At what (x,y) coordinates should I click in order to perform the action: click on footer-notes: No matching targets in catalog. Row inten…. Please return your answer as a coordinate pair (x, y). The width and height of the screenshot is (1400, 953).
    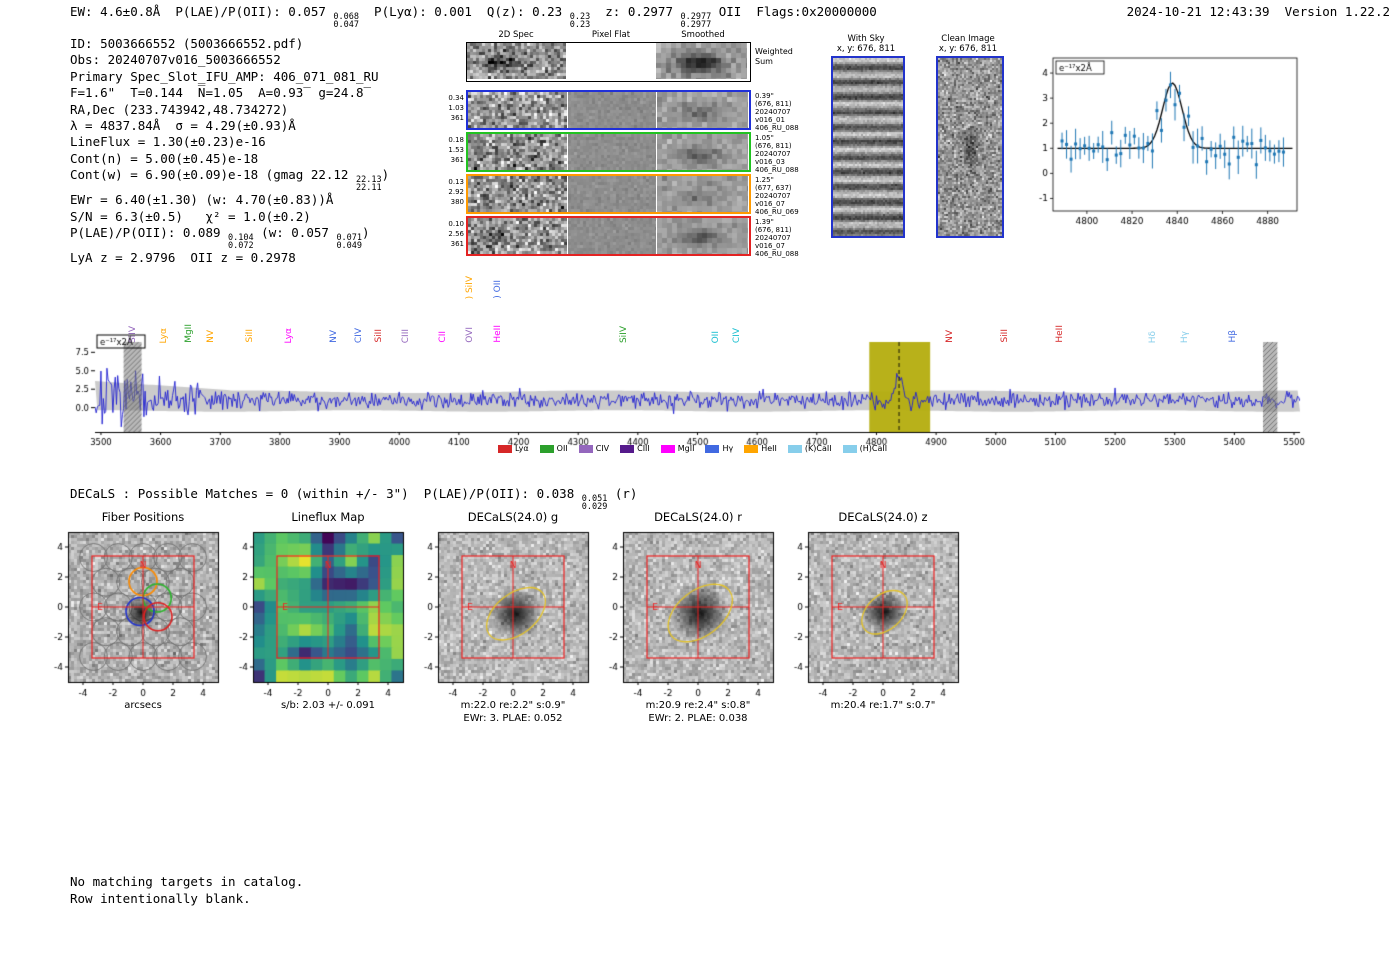
    Looking at the image, I should click on (186, 890).